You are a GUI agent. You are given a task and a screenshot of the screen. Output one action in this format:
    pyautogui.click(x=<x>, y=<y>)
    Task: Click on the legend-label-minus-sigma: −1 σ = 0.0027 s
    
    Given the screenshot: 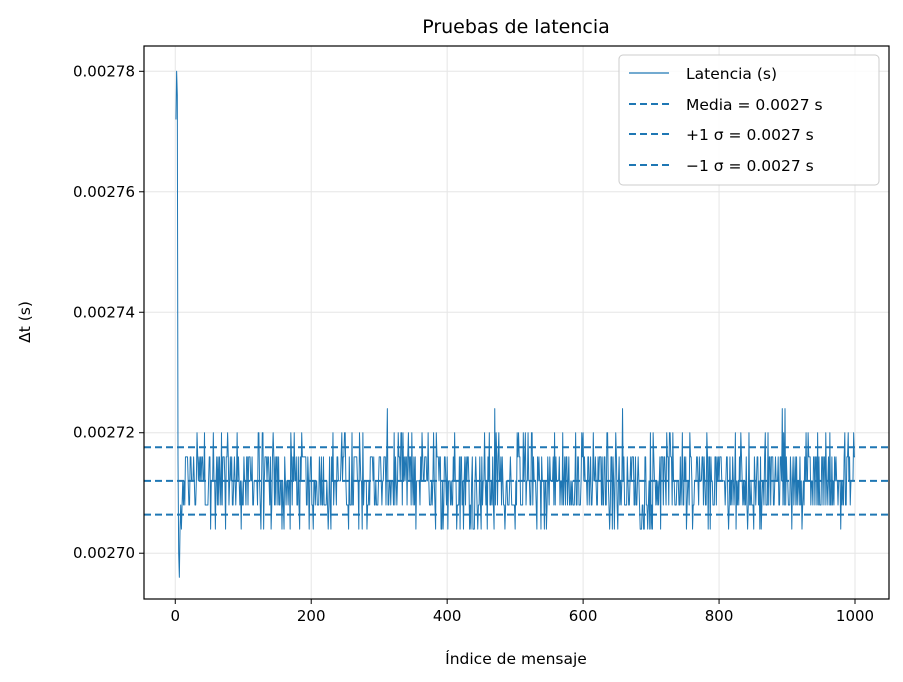 What is the action you would take?
    pyautogui.click(x=750, y=166)
    